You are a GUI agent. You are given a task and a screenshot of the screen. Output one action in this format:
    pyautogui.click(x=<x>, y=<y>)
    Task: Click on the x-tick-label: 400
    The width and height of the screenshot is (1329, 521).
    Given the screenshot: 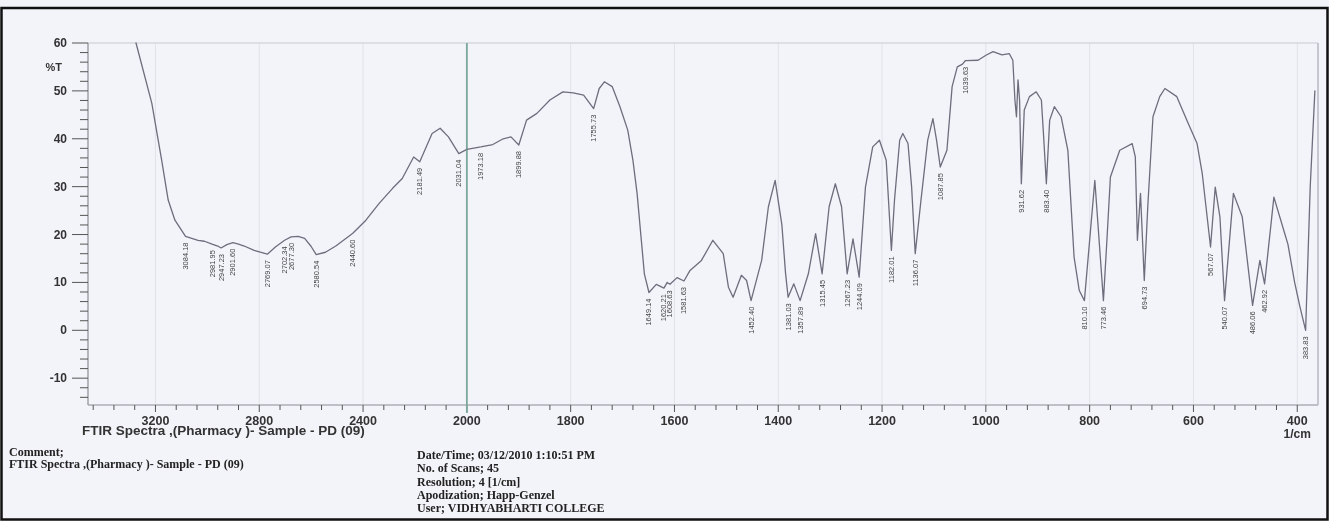 What is the action you would take?
    pyautogui.click(x=1297, y=421)
    